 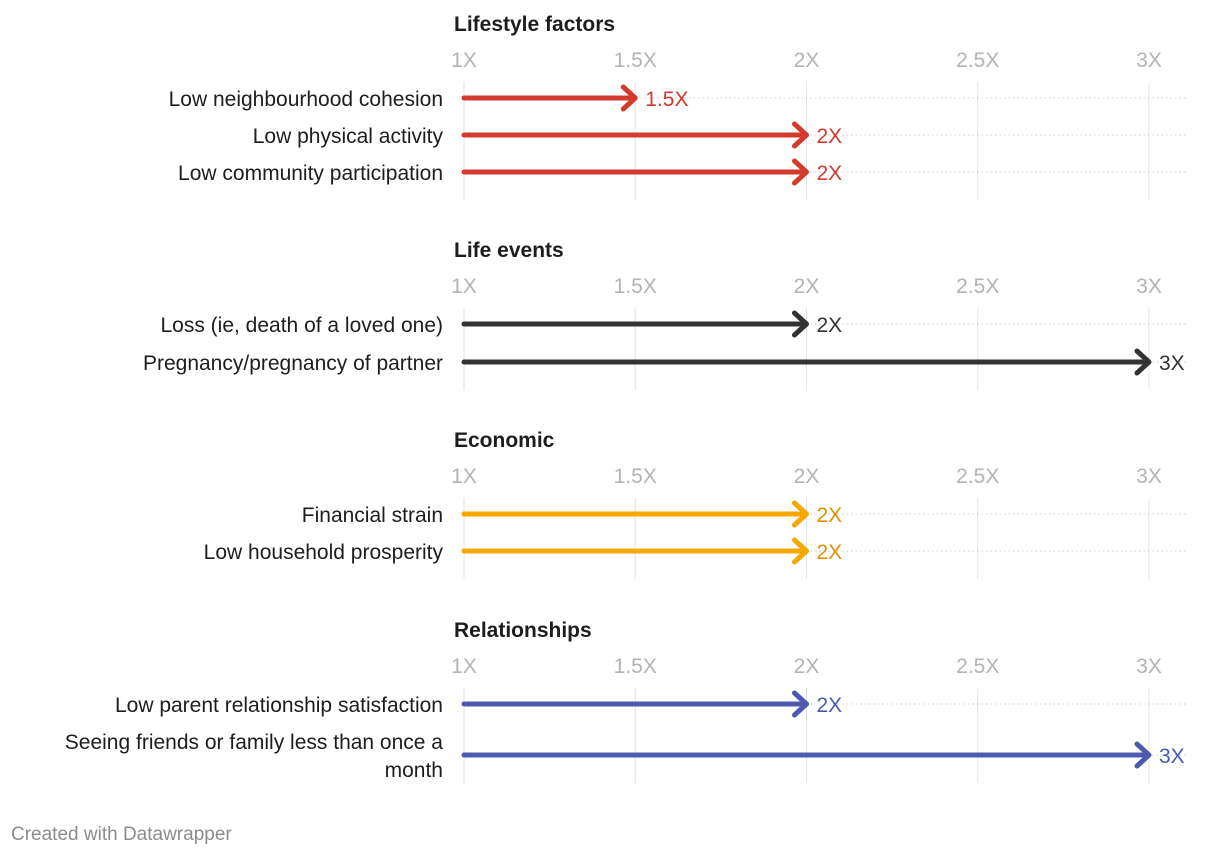 I want to click on row-label: Low household prosperity, so click(x=324, y=552).